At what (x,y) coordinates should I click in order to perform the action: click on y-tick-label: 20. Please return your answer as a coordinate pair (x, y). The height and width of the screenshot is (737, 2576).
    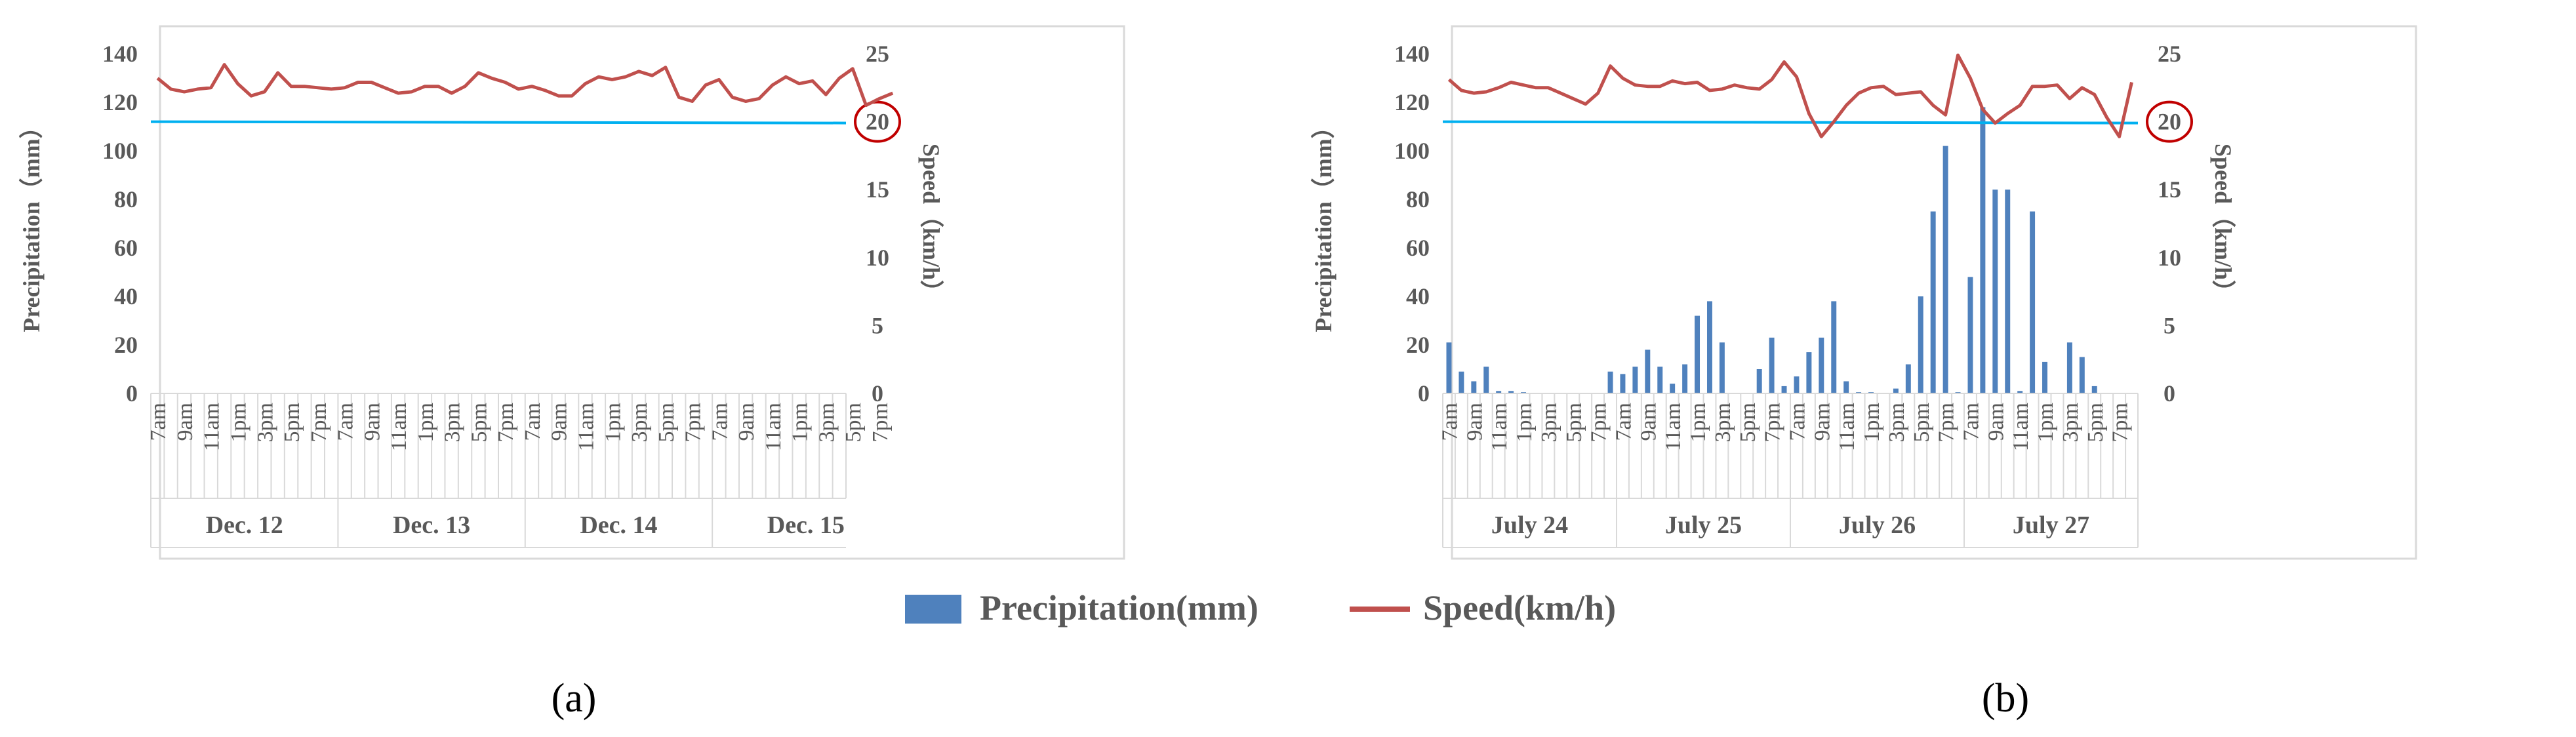
    Looking at the image, I should click on (126, 345).